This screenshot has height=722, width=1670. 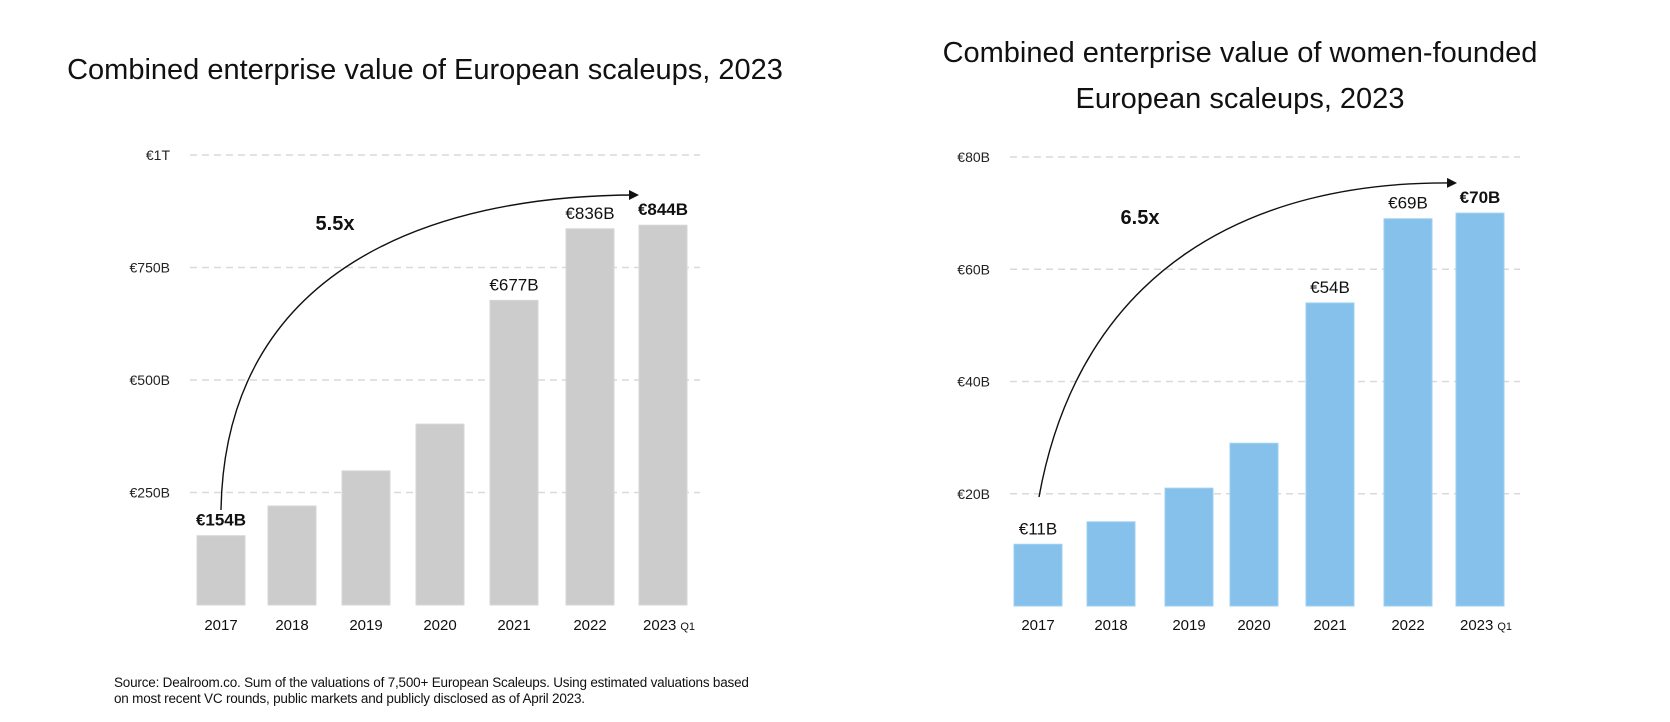 I want to click on data-label: €54B, so click(x=1330, y=287).